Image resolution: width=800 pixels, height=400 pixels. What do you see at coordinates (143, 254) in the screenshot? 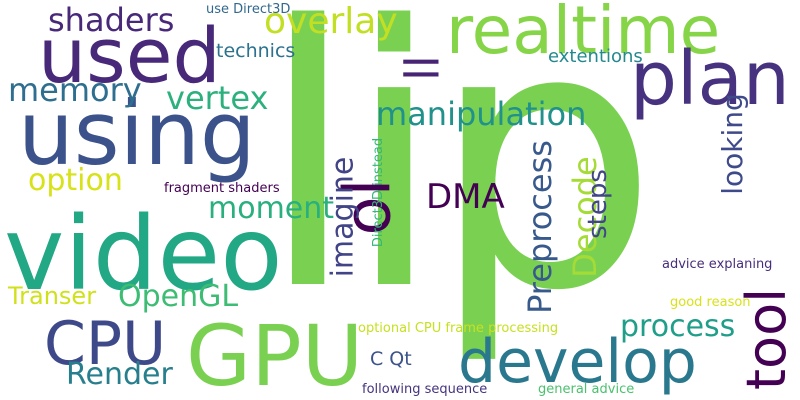
I see `word-video: video` at bounding box center [143, 254].